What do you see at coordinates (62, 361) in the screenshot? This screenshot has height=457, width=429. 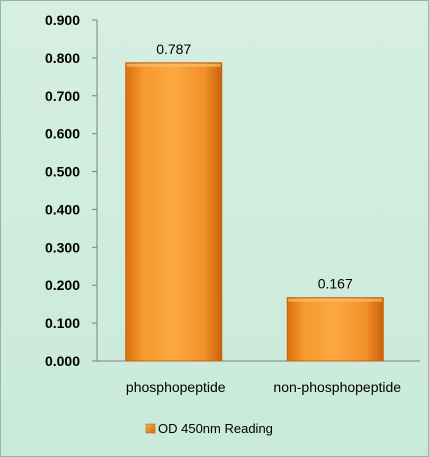 I see `y-tick-label: 0.000` at bounding box center [62, 361].